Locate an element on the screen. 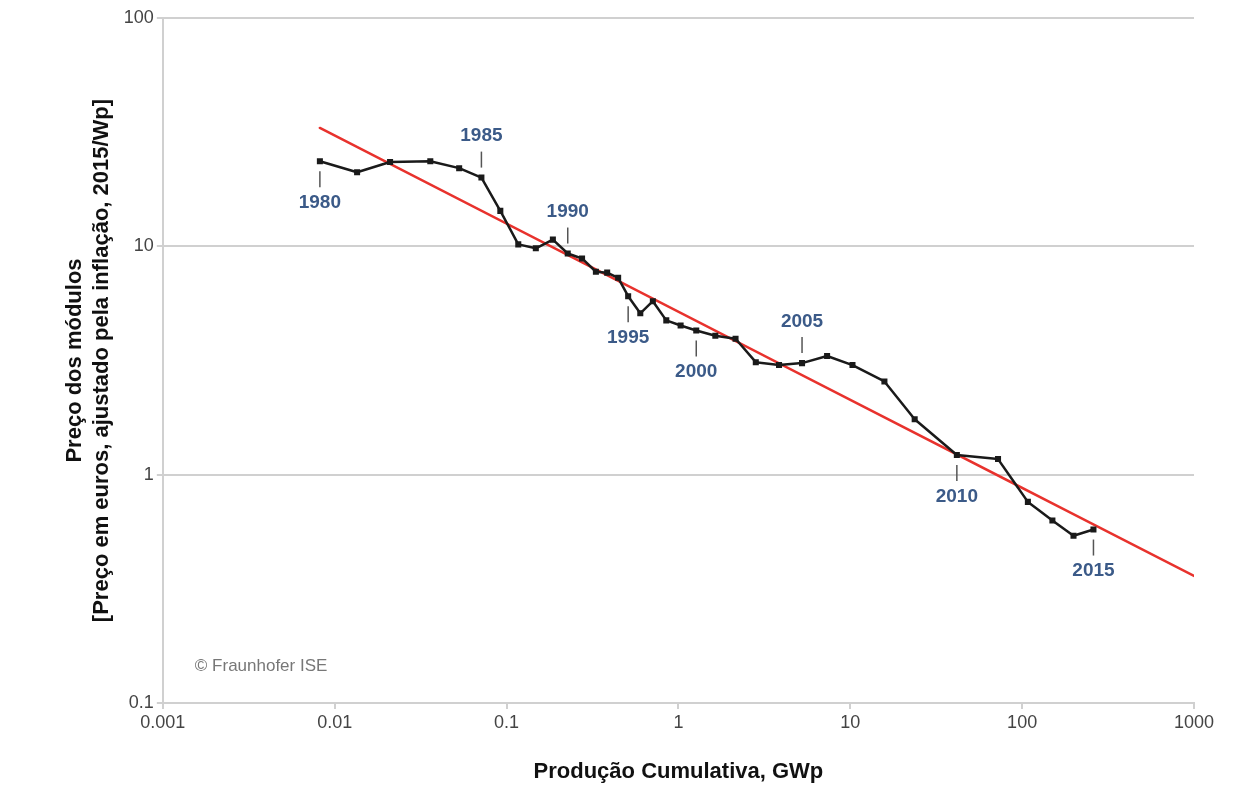  annotation: 2010 is located at coordinates (956, 495).